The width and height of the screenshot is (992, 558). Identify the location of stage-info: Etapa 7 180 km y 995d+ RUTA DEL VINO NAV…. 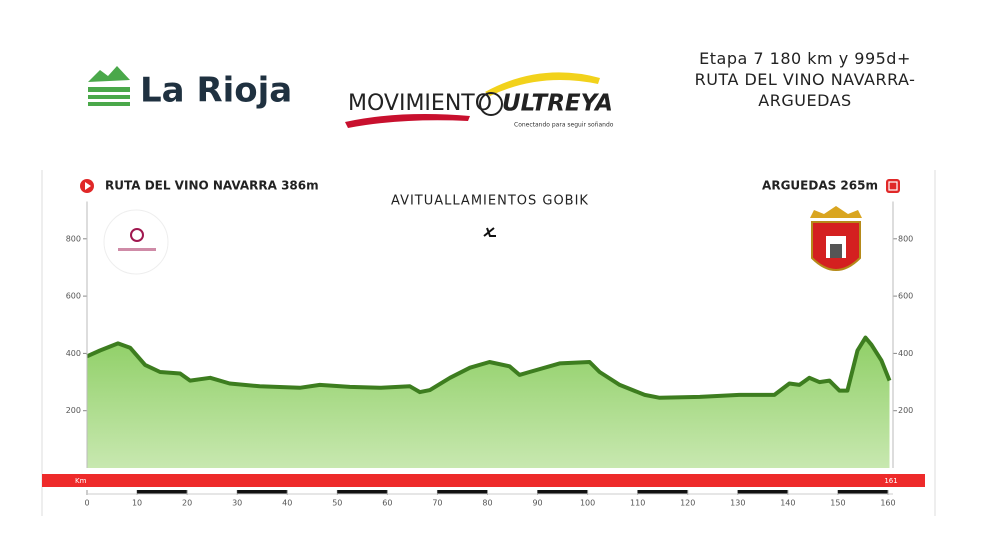
(805, 79).